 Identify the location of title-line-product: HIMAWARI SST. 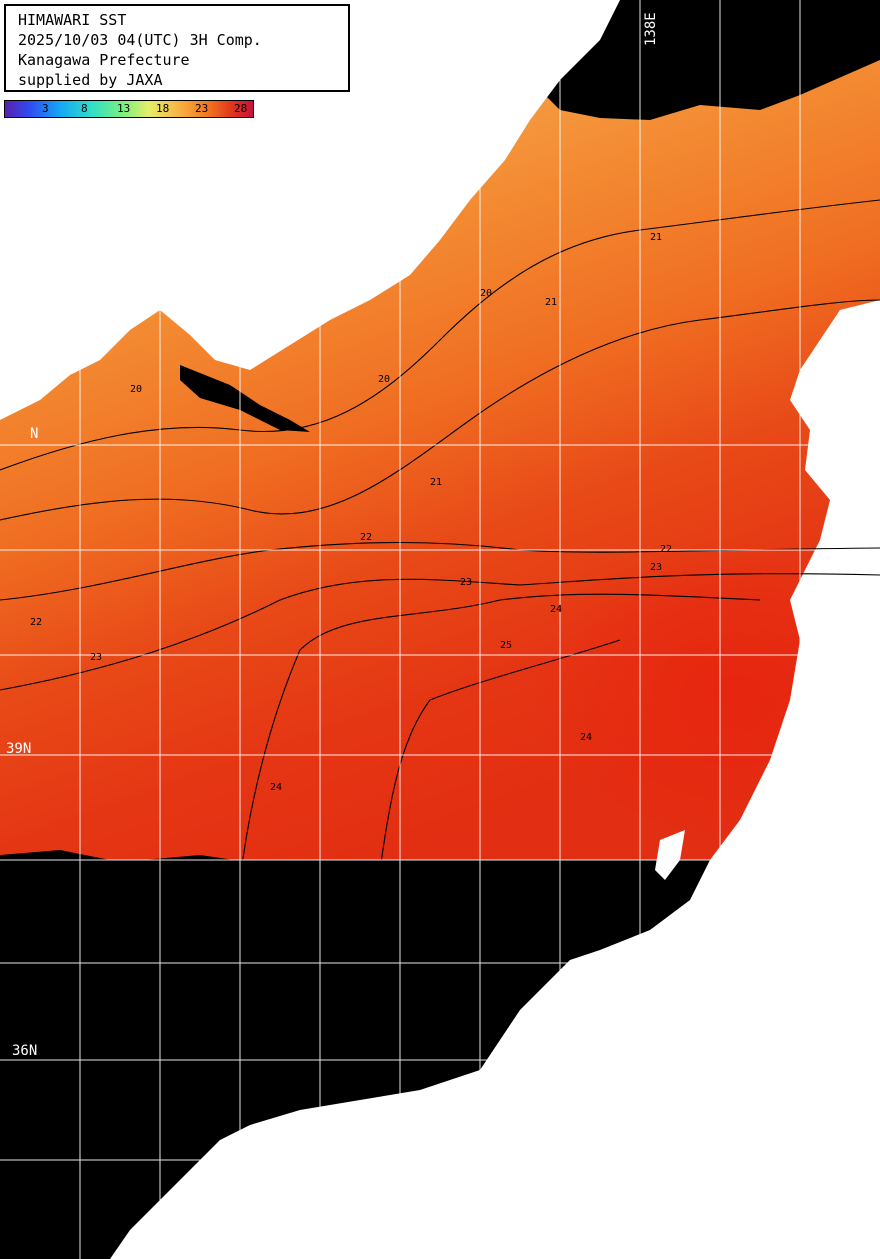
(72, 20).